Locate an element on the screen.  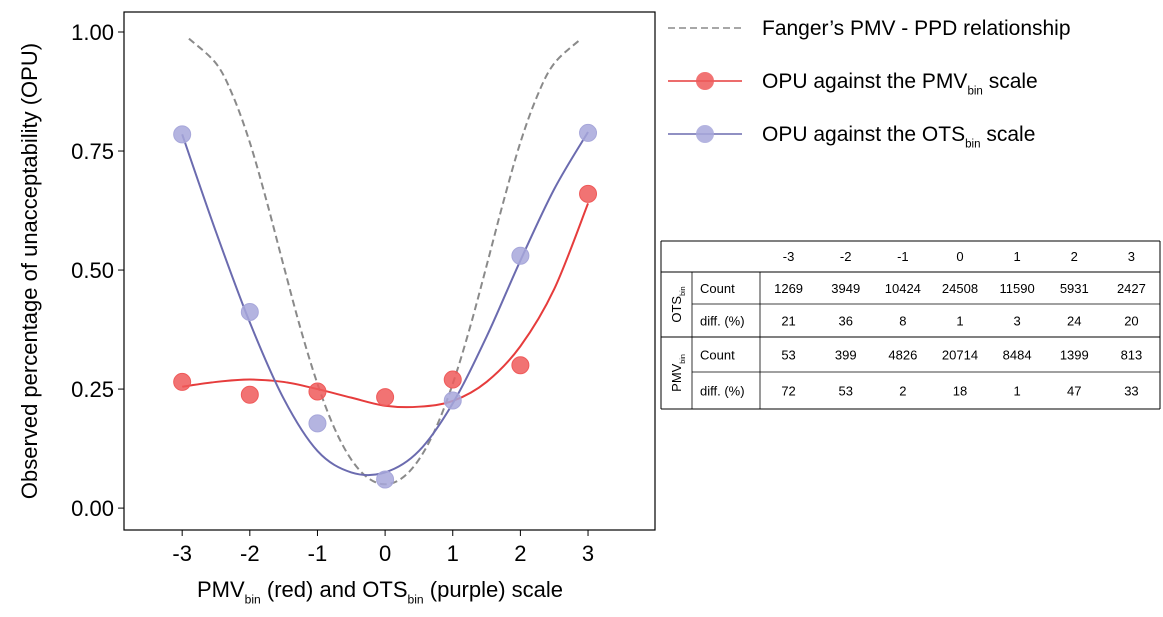
table-cell: 4826 is located at coordinates (902, 355).